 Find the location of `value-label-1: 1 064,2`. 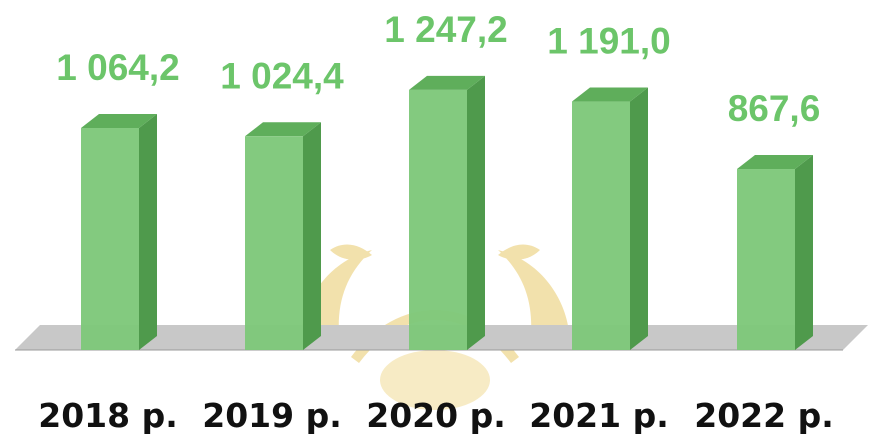

value-label-1: 1 064,2 is located at coordinates (117, 67).